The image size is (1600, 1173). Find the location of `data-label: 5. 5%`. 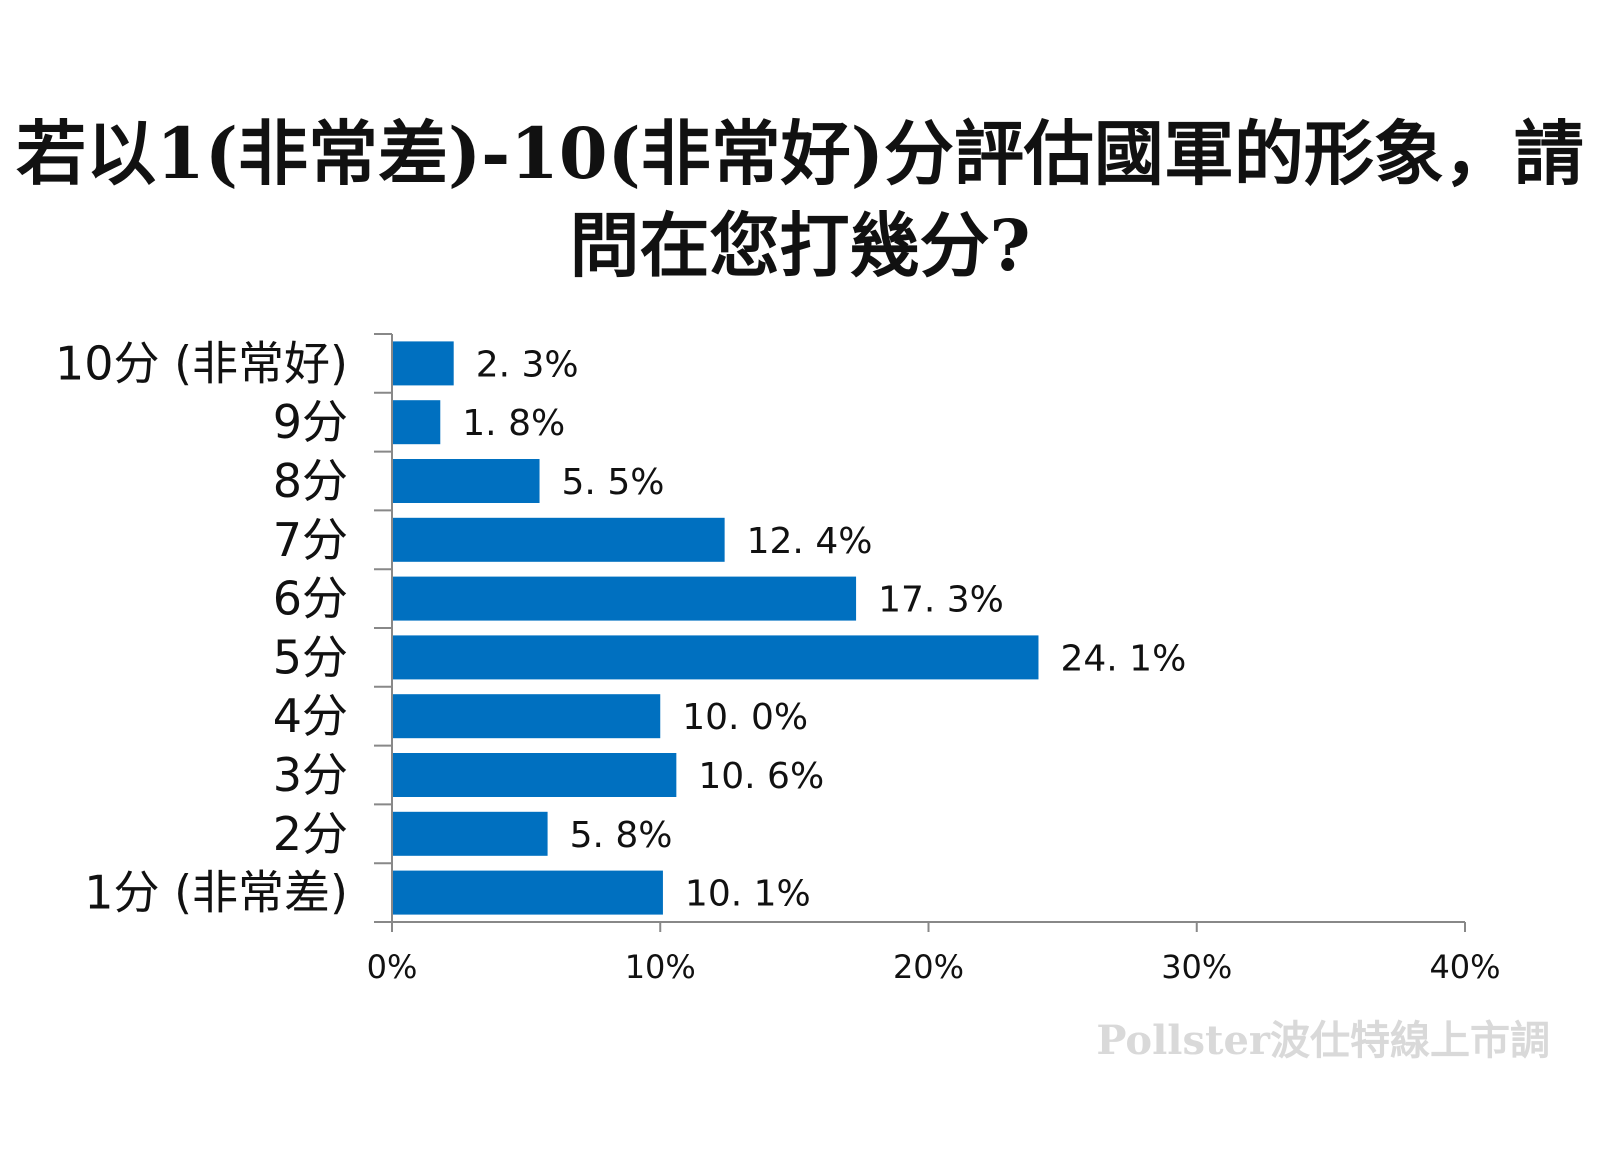

data-label: 5. 5% is located at coordinates (613, 482).